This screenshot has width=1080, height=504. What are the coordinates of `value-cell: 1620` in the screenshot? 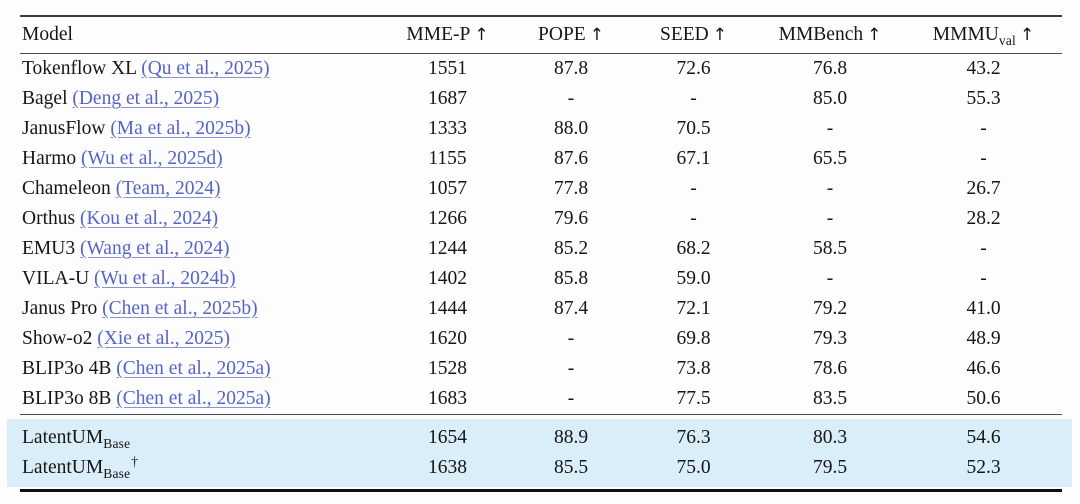 It's located at (447, 338).